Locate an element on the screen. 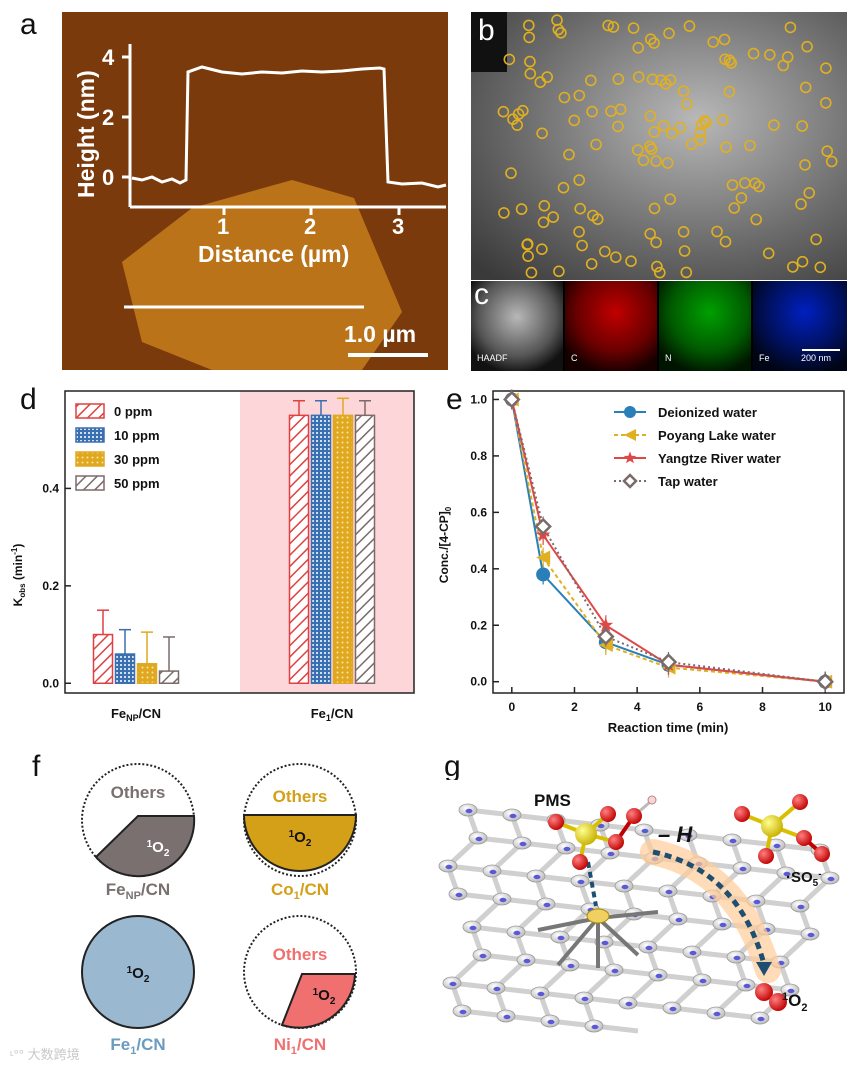 The image size is (859, 1067). afm-y-tick: 0 is located at coordinates (108, 177).